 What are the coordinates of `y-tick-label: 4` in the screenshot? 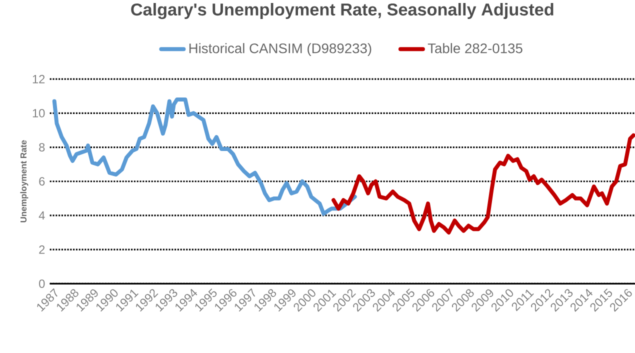 It's located at (41, 215).